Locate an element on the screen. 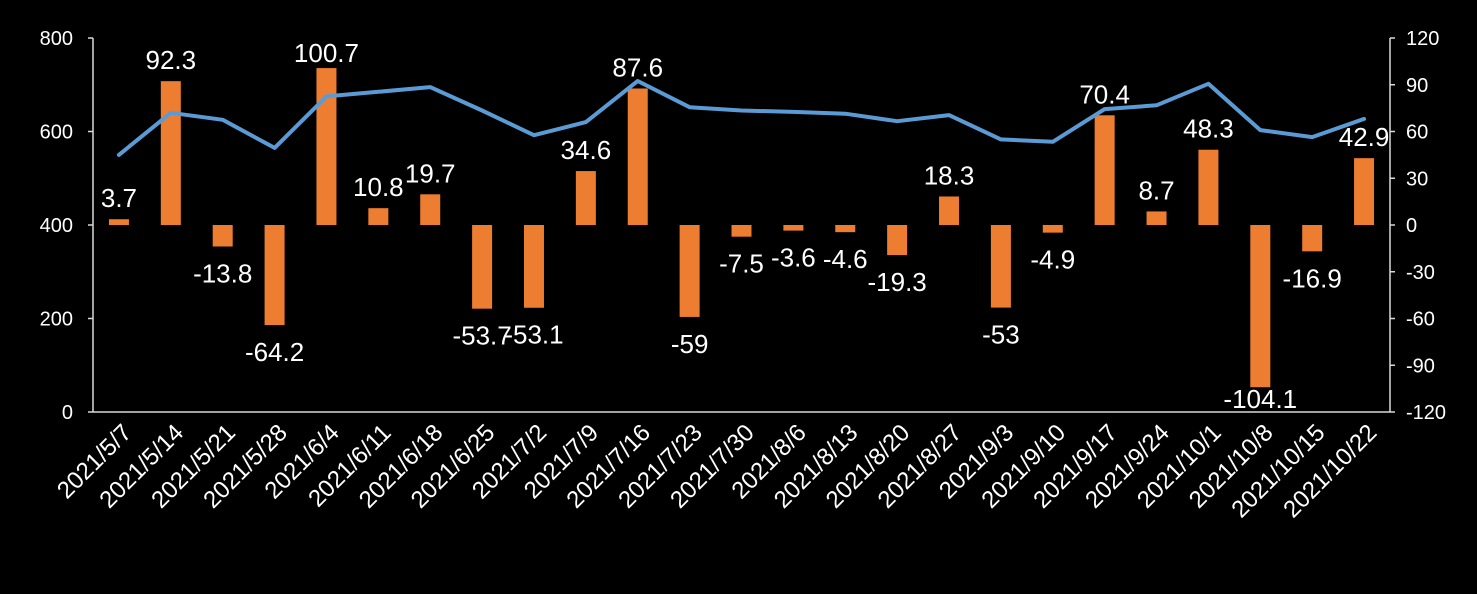 This screenshot has height=594, width=1477. right-tick-label: 30 is located at coordinates (1417, 179).